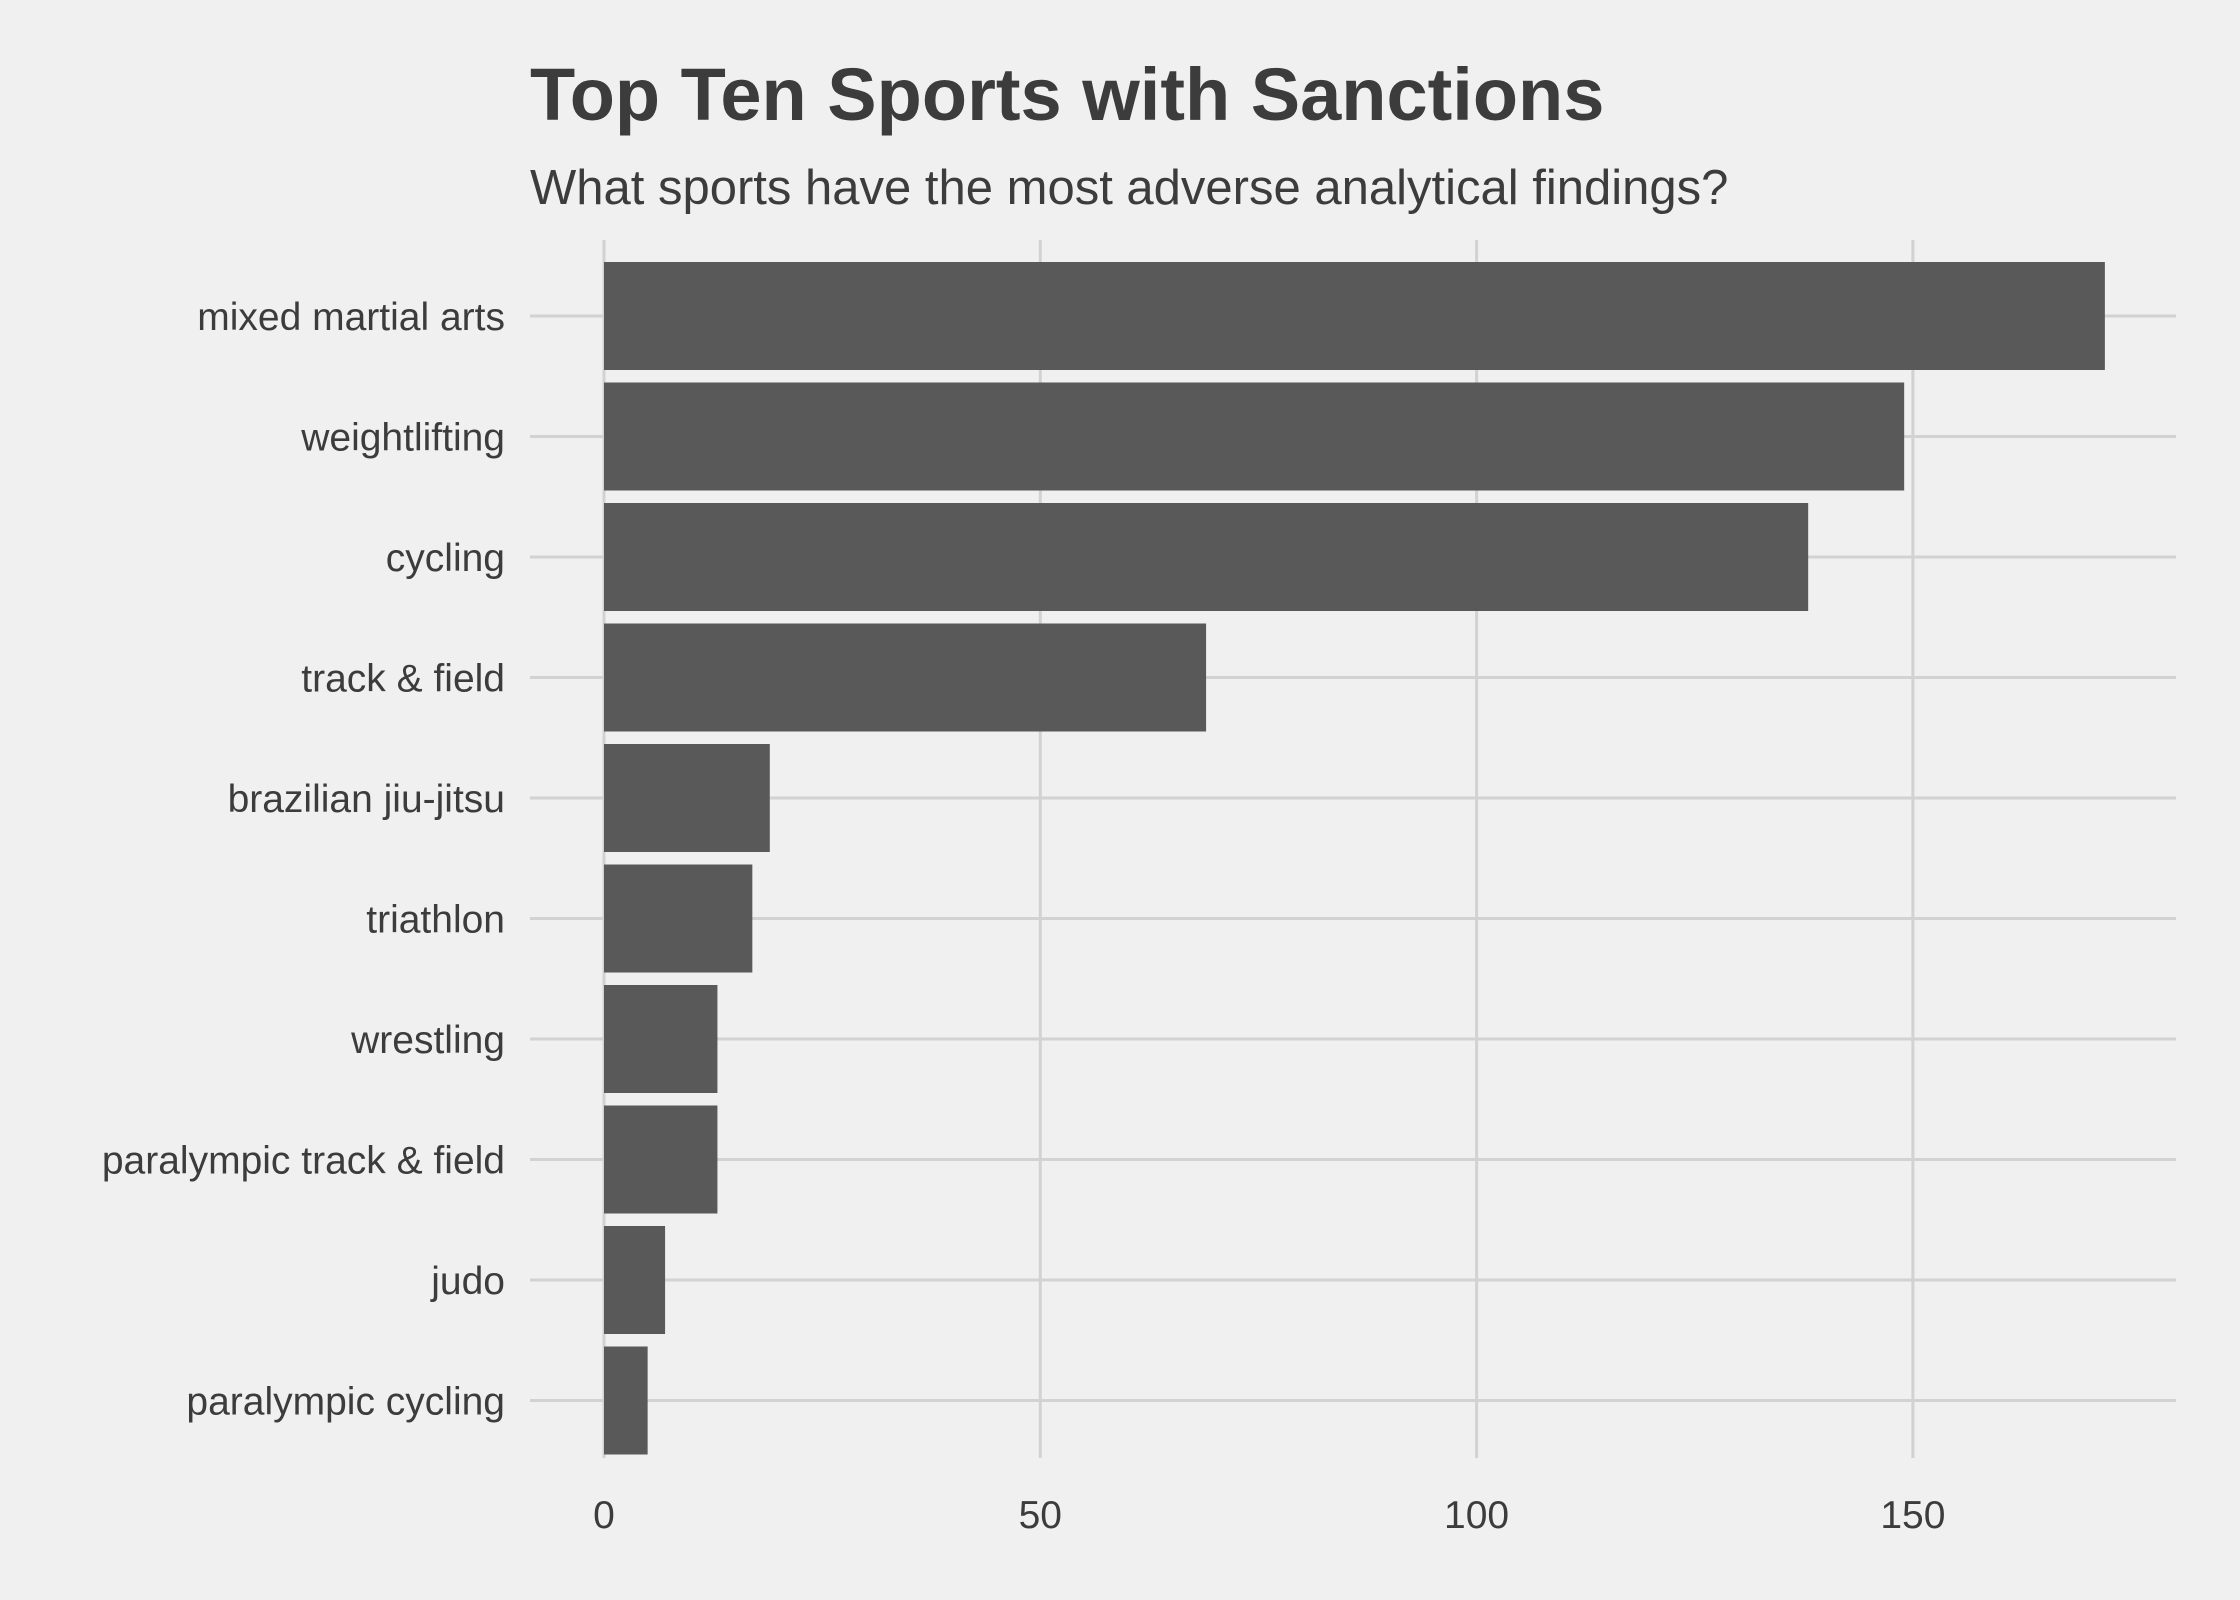 Image resolution: width=2240 pixels, height=1600 pixels. I want to click on x-tick-label: 0, so click(604, 1515).